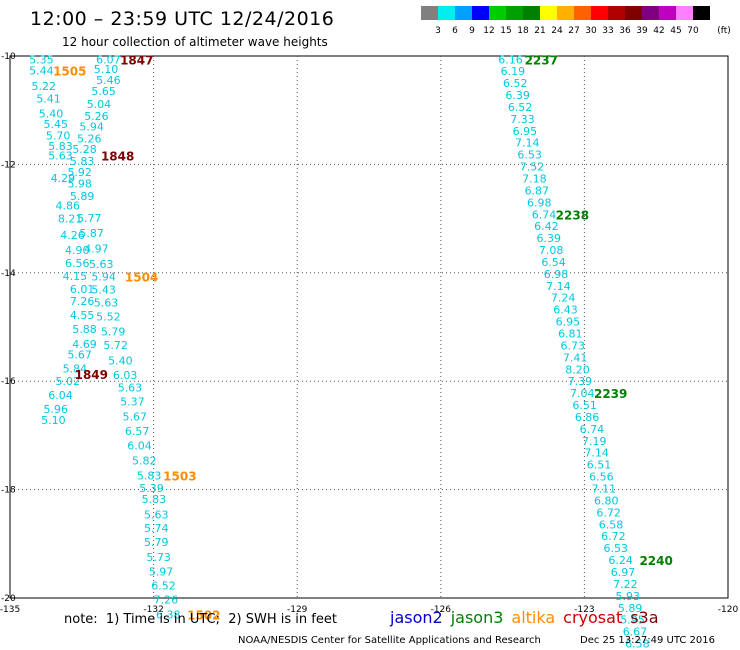 The image size is (740, 650). Describe the element at coordinates (534, 178) in the screenshot. I see `swh-value-label: 7.18` at that location.